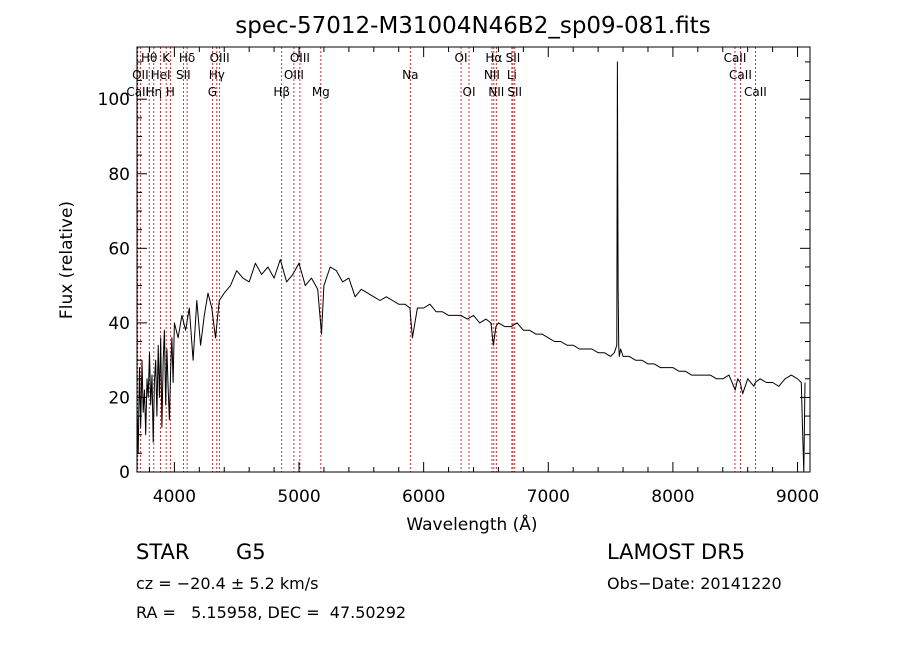 This screenshot has width=900, height=649. Describe the element at coordinates (163, 552) in the screenshot. I see `object-class: STAR` at that location.